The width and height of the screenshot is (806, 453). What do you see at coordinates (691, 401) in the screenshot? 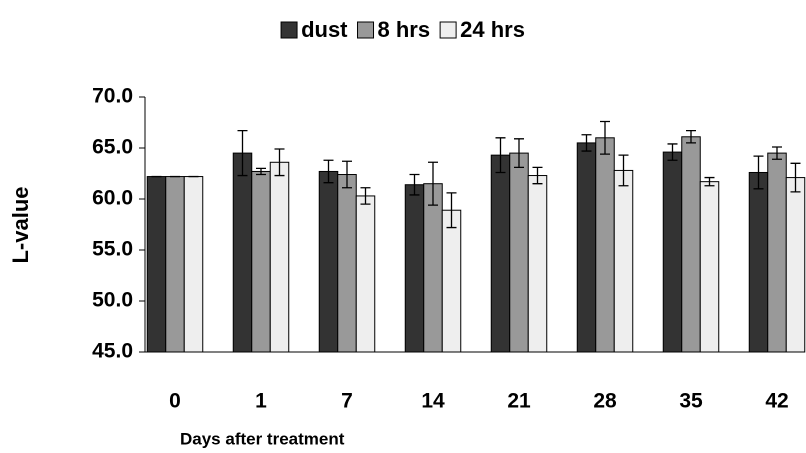
I see `x-tick-label: 35` at bounding box center [691, 401].